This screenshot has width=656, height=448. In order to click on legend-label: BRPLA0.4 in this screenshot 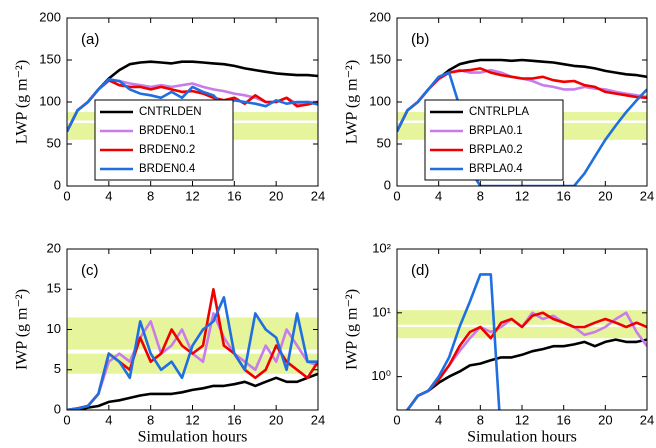, I will do `click(496, 169)`.